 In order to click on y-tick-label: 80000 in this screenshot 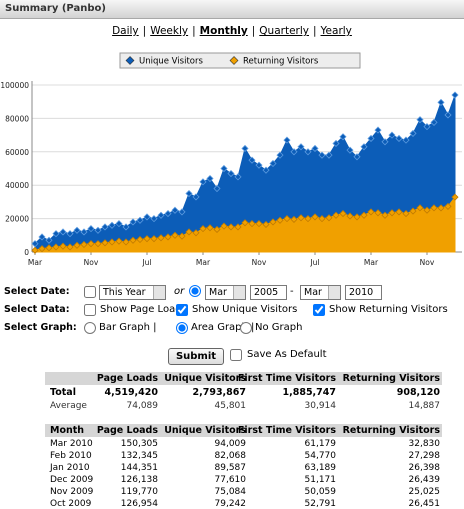, I will do `click(17, 118)`.